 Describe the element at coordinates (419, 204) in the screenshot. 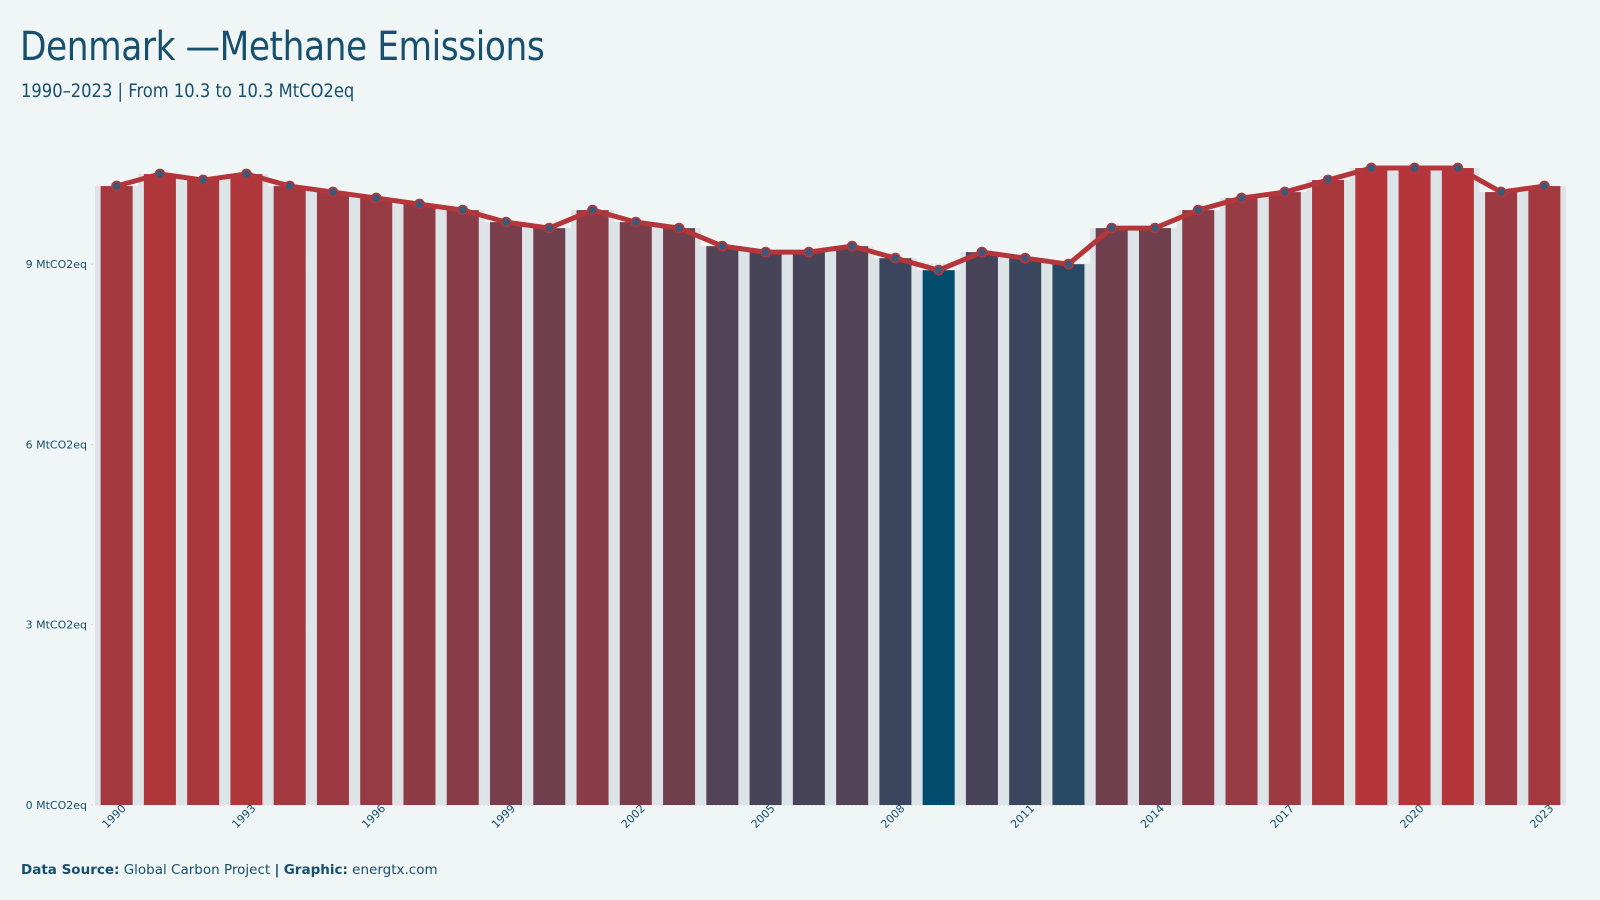

I see `point-1997` at that location.